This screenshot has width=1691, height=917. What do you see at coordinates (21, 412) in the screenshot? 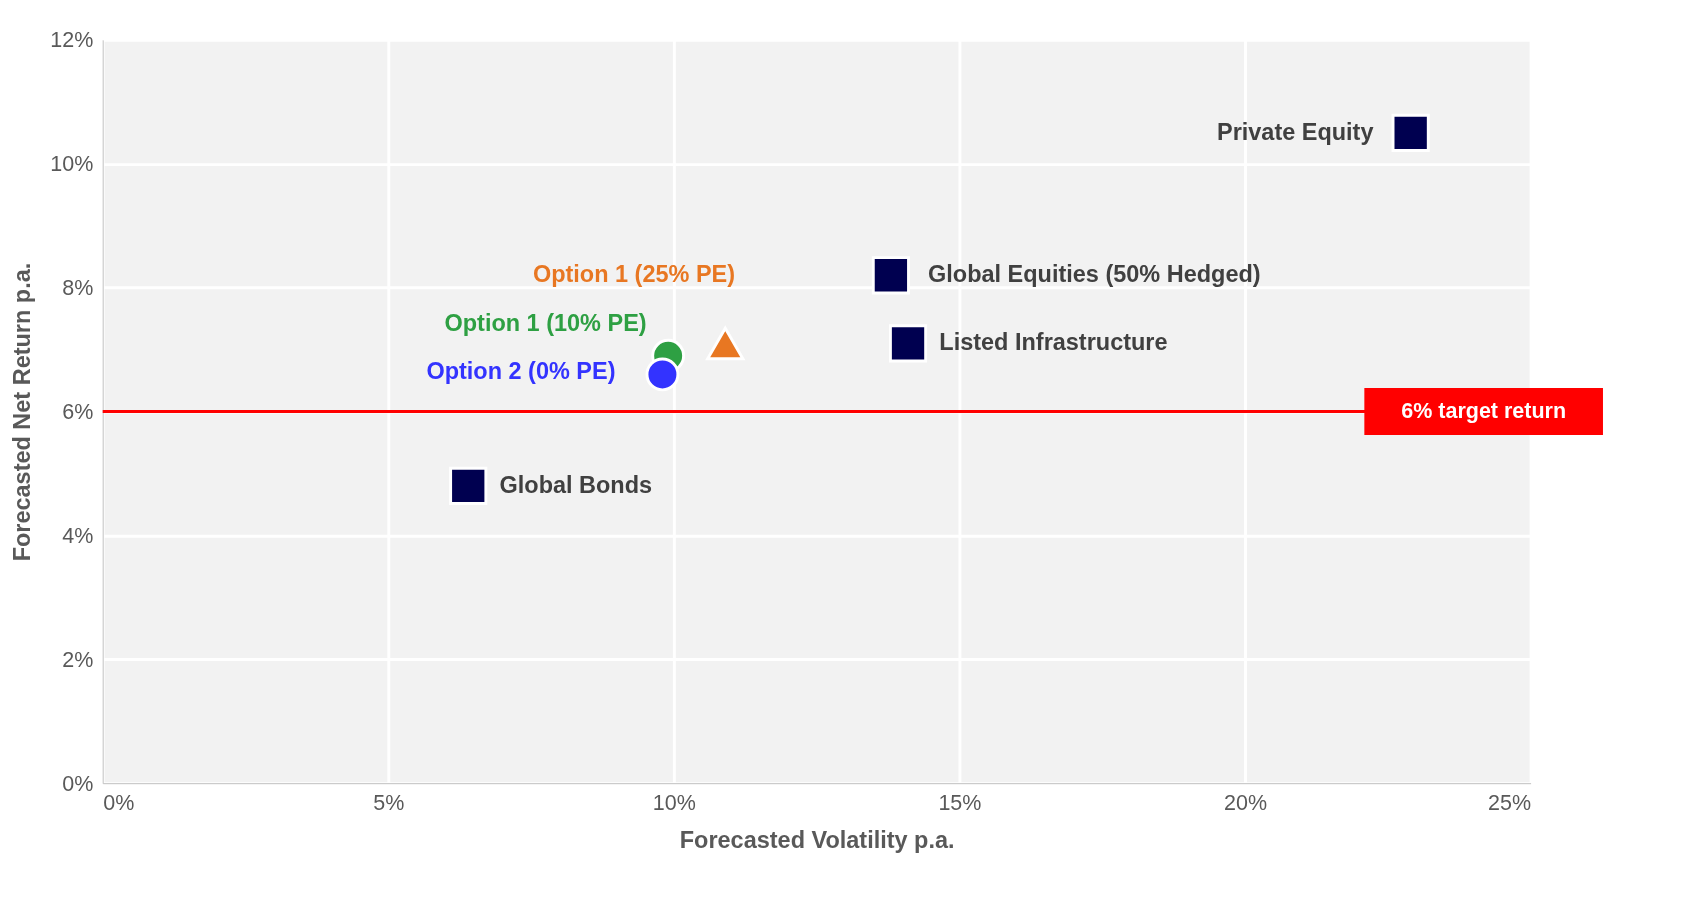
I see `y-axis-title: Forecasted Net Return p.a.` at bounding box center [21, 412].